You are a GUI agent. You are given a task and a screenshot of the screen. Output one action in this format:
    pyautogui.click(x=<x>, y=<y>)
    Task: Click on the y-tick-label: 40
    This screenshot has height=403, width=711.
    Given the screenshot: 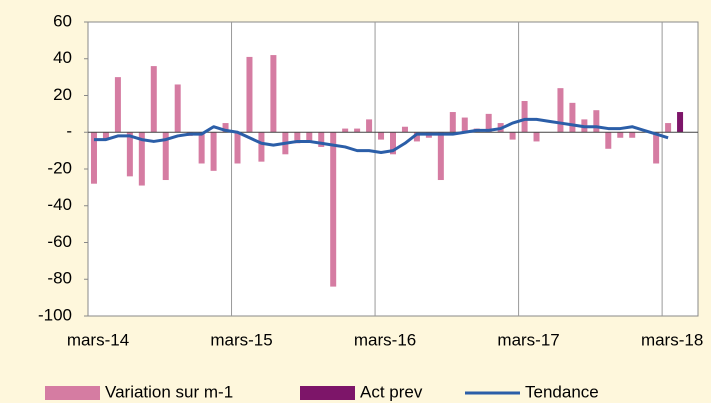 What is the action you would take?
    pyautogui.click(x=62, y=57)
    